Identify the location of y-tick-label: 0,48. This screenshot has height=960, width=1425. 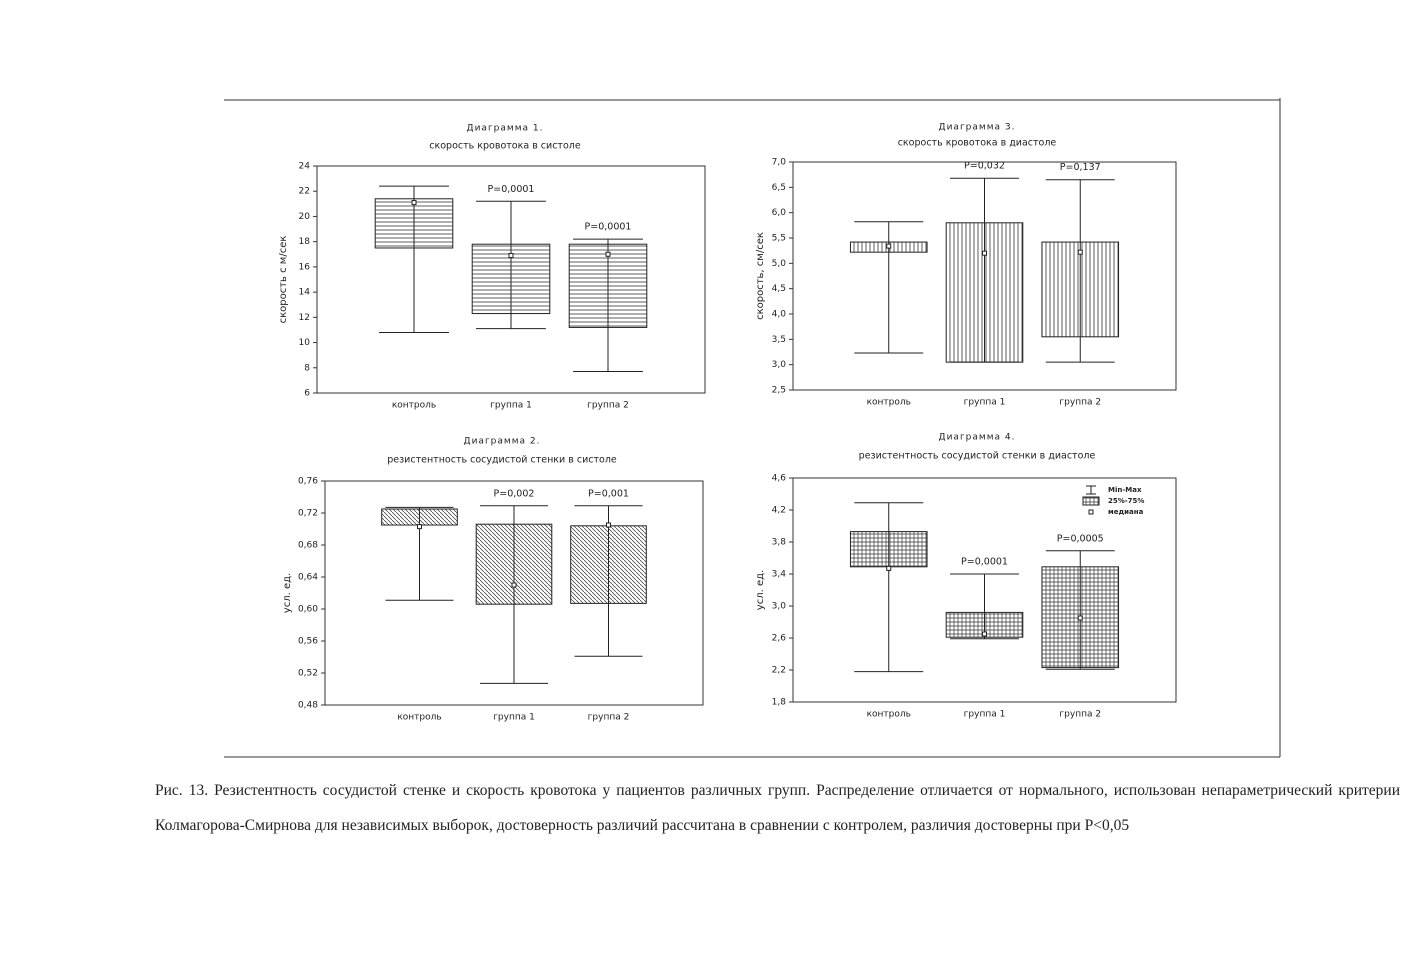
(308, 706).